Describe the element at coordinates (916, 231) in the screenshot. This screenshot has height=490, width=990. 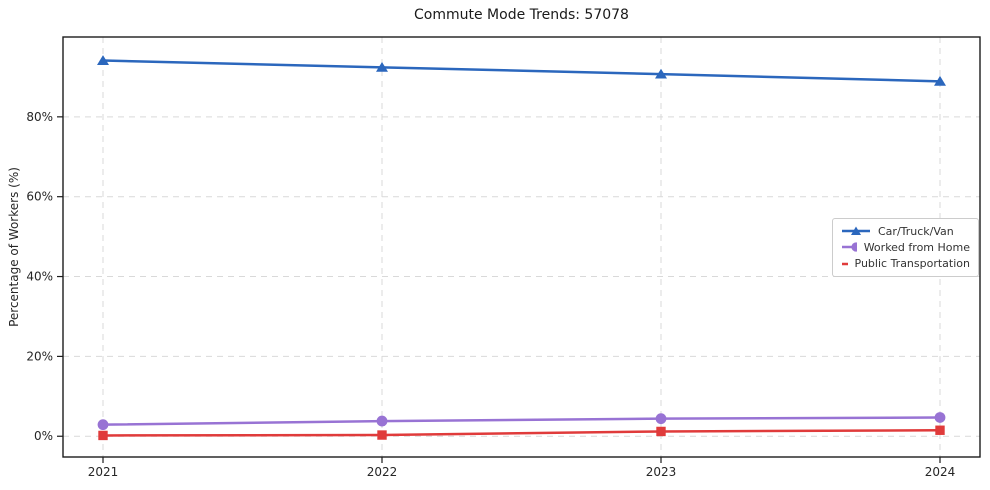
I see `legend-label: Car/Truck/Van` at that location.